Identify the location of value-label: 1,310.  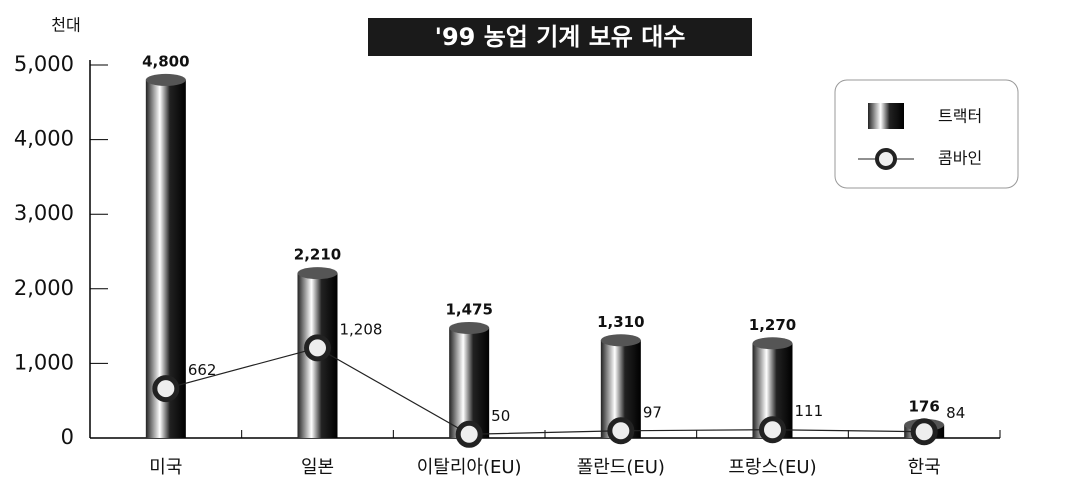
(620, 322).